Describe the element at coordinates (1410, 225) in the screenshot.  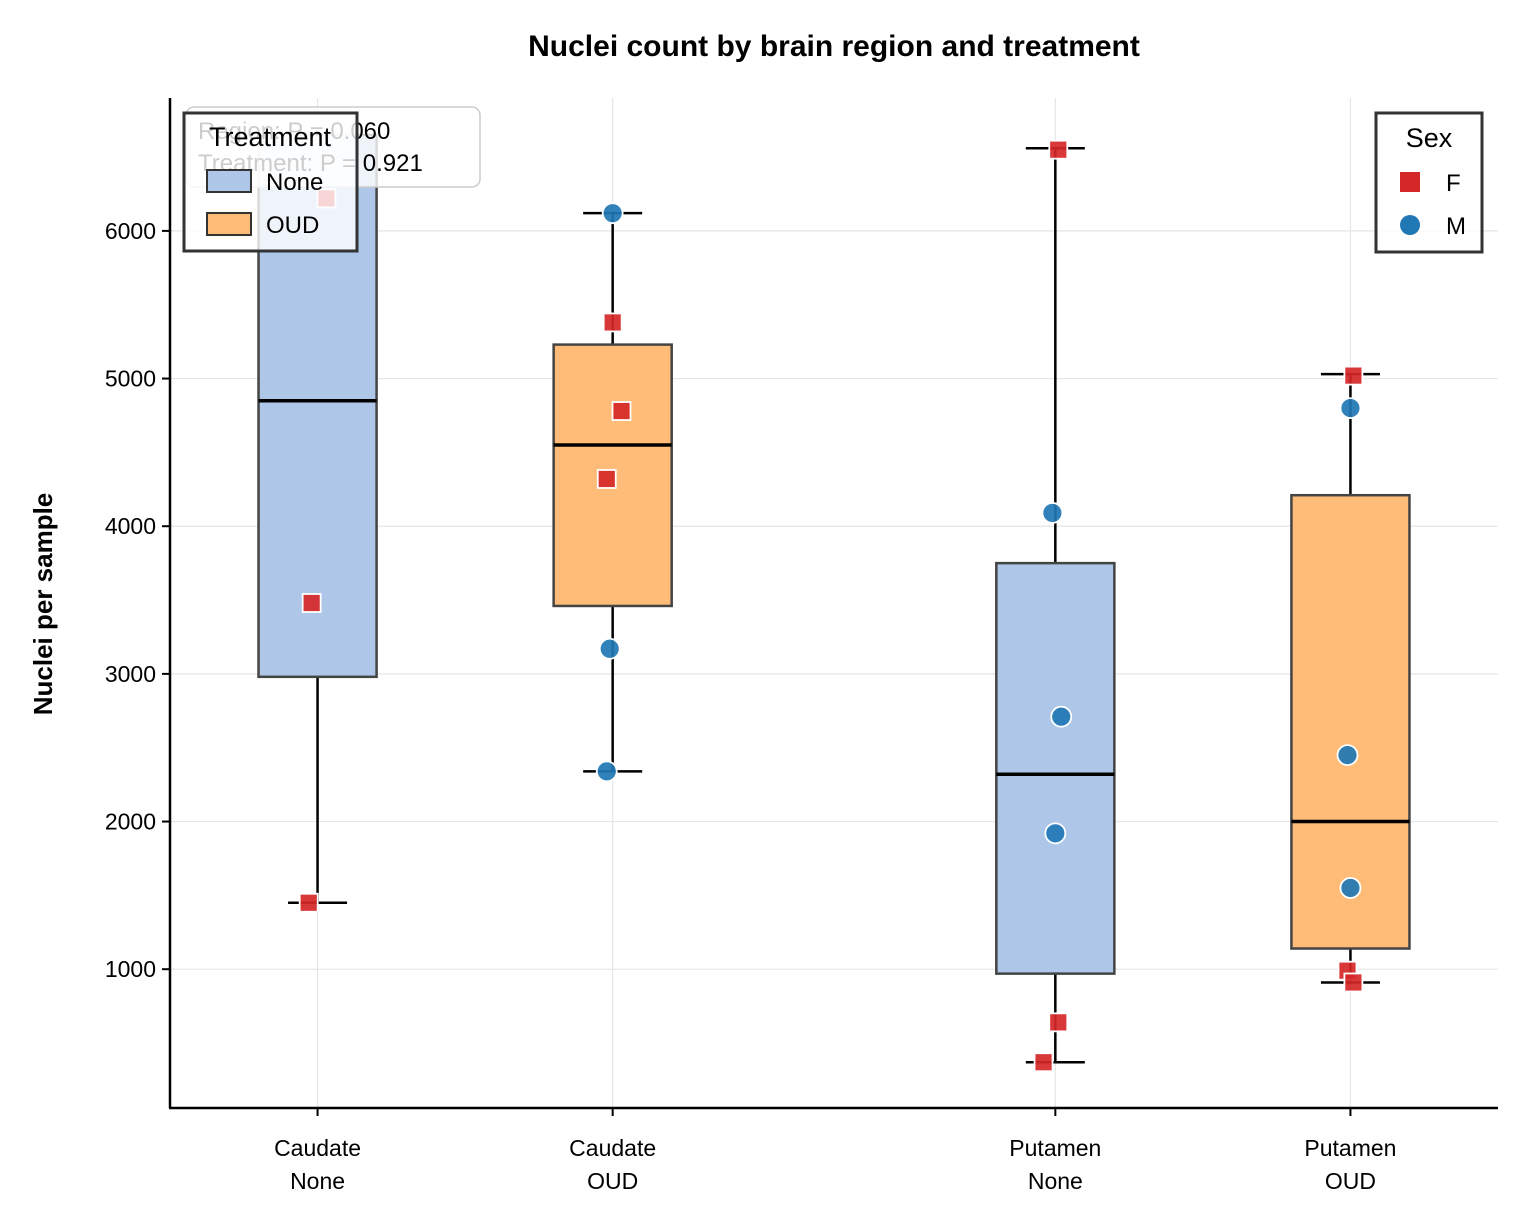
I see `legend-marker-male` at that location.